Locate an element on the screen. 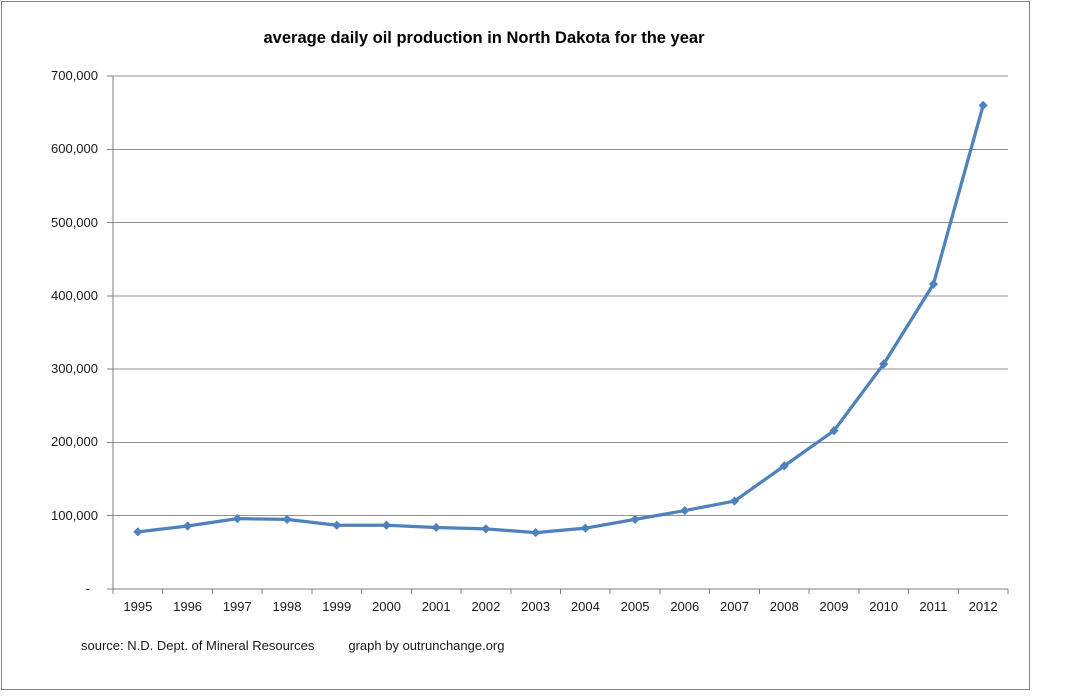 This screenshot has height=696, width=1089. source-text: source: N.D. Dept. of Mineral Resources is located at coordinates (198, 645).